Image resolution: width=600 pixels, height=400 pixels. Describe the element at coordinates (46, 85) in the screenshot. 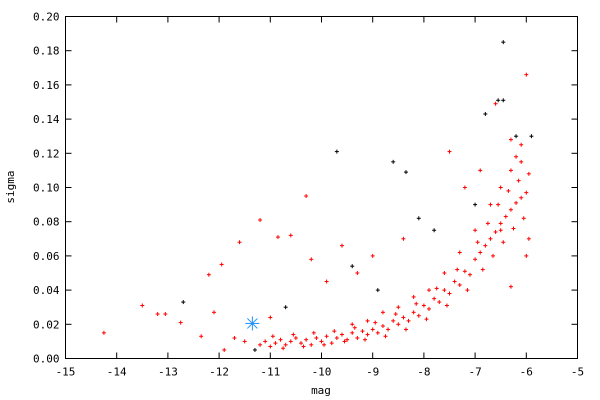

I see `y-tick-label: 0.16` at that location.